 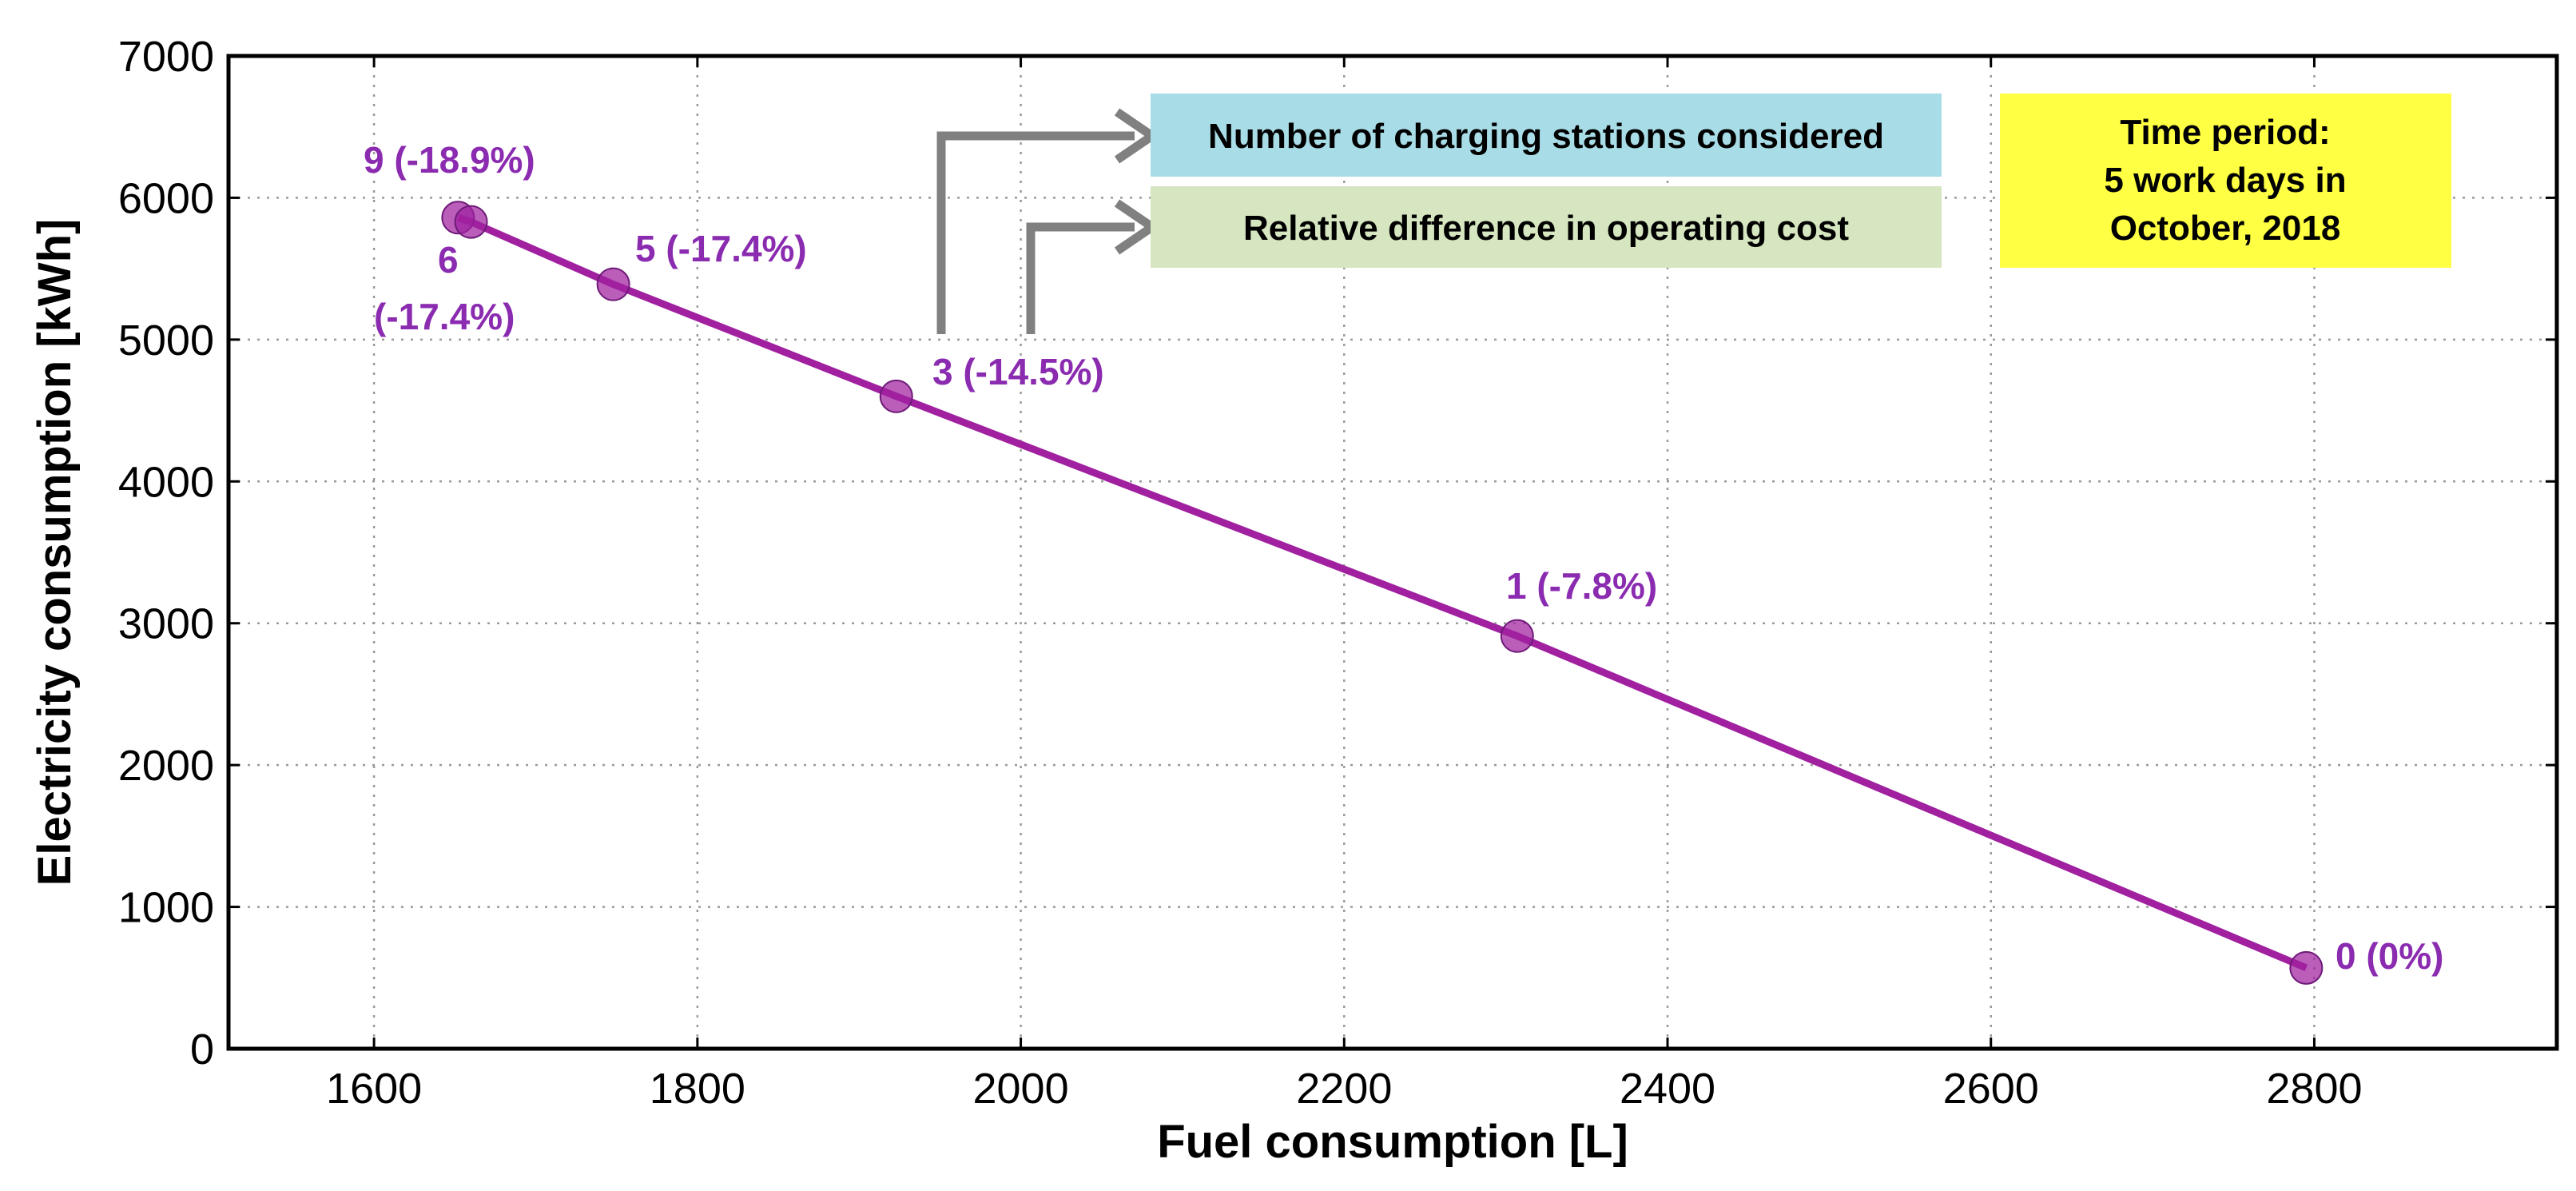 What do you see at coordinates (444, 316) in the screenshot?
I see `point-label: (-17.4%)` at bounding box center [444, 316].